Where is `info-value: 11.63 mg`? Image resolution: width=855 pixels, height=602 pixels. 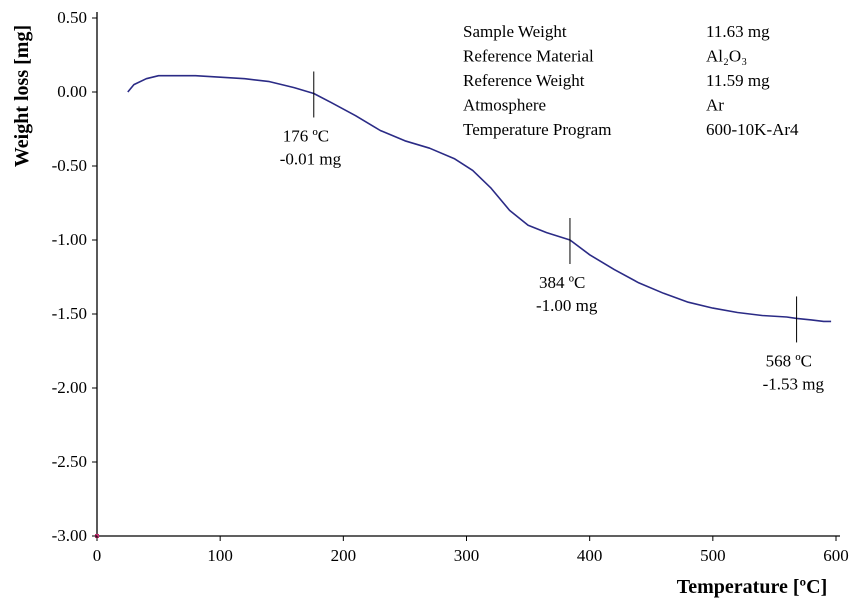
info-value: 11.63 mg is located at coordinates (738, 31).